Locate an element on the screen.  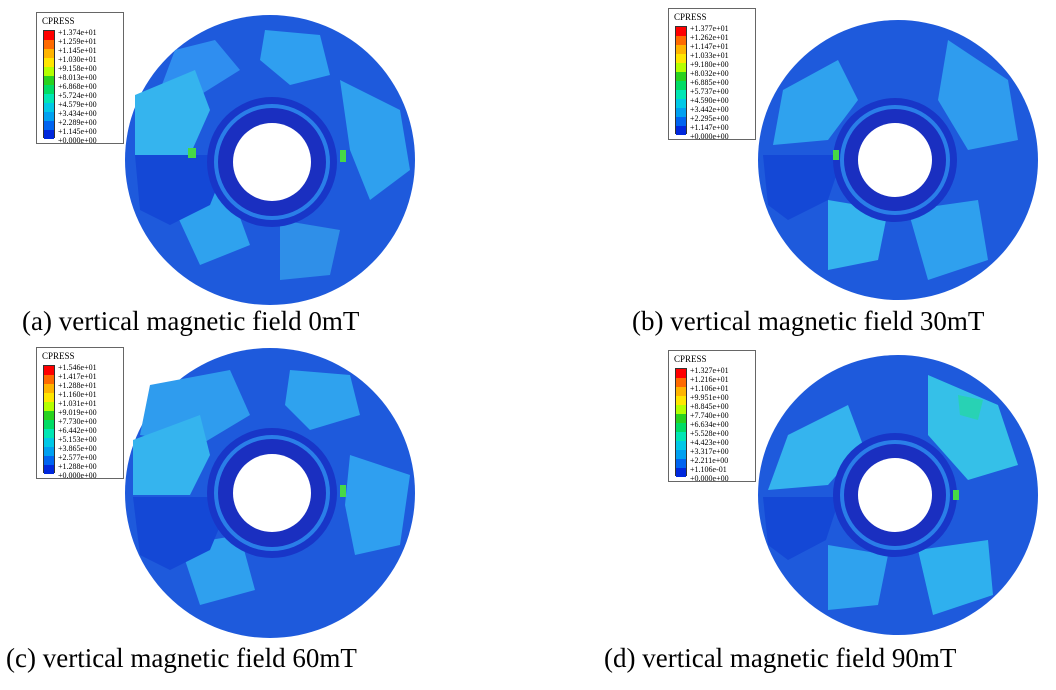
legend-value: +8.845e+00 is located at coordinates (709, 406).